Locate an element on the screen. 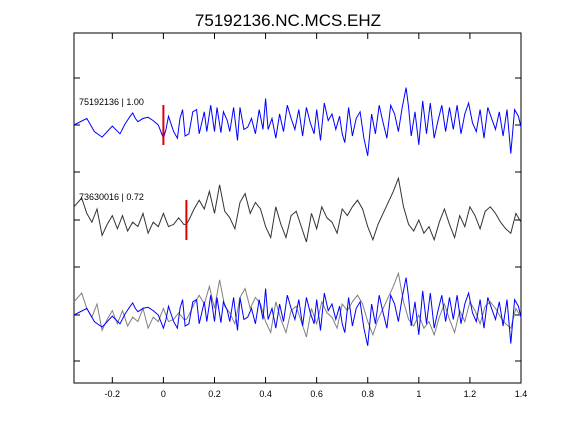  overlay-secondary-line is located at coordinates (297, 304).